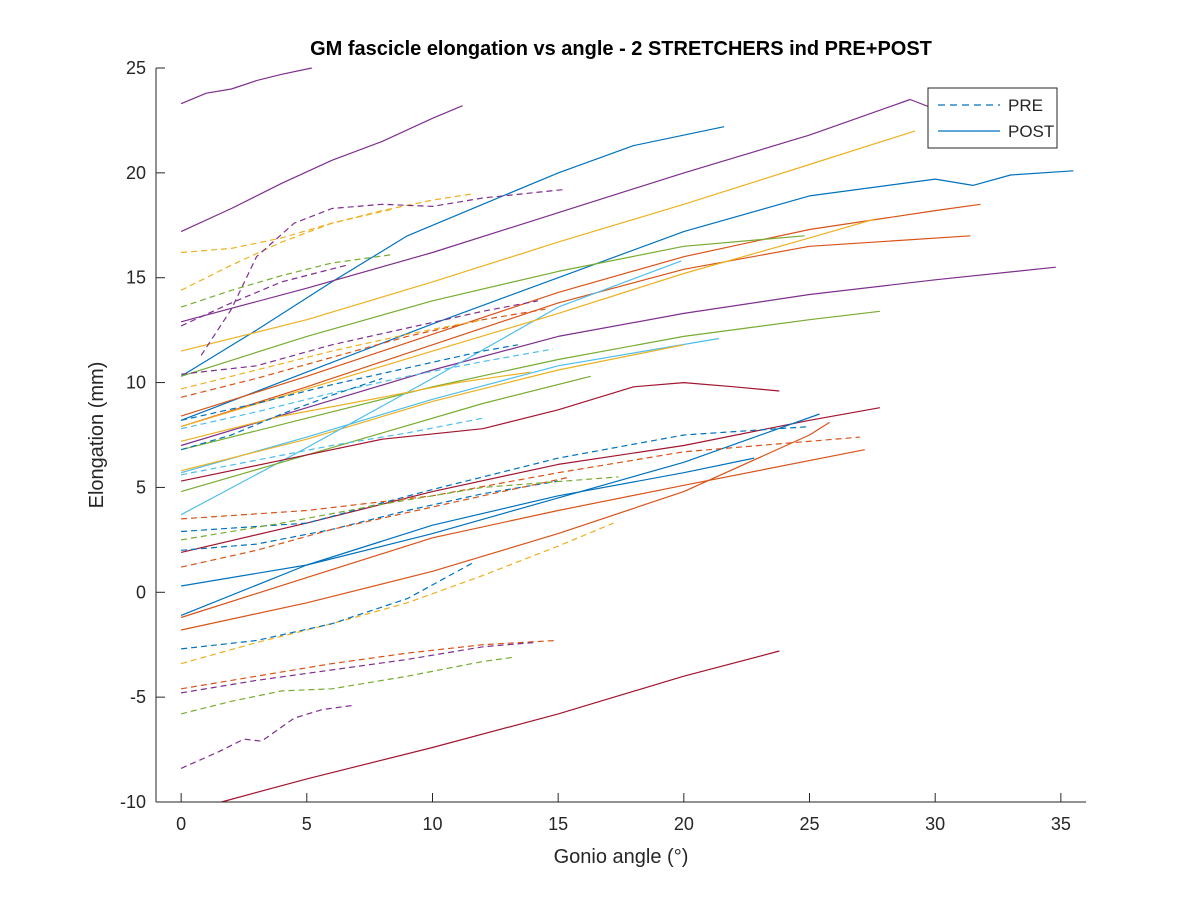  I want to click on y-tick-label: -10, so click(133, 802).